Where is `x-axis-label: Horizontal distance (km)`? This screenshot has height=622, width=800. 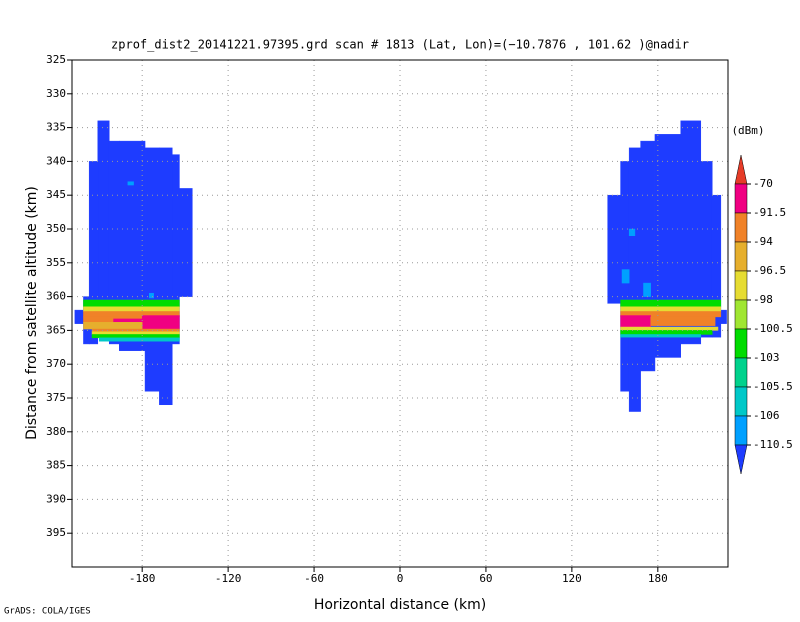
x-axis-label: Horizontal distance (km) is located at coordinates (400, 605).